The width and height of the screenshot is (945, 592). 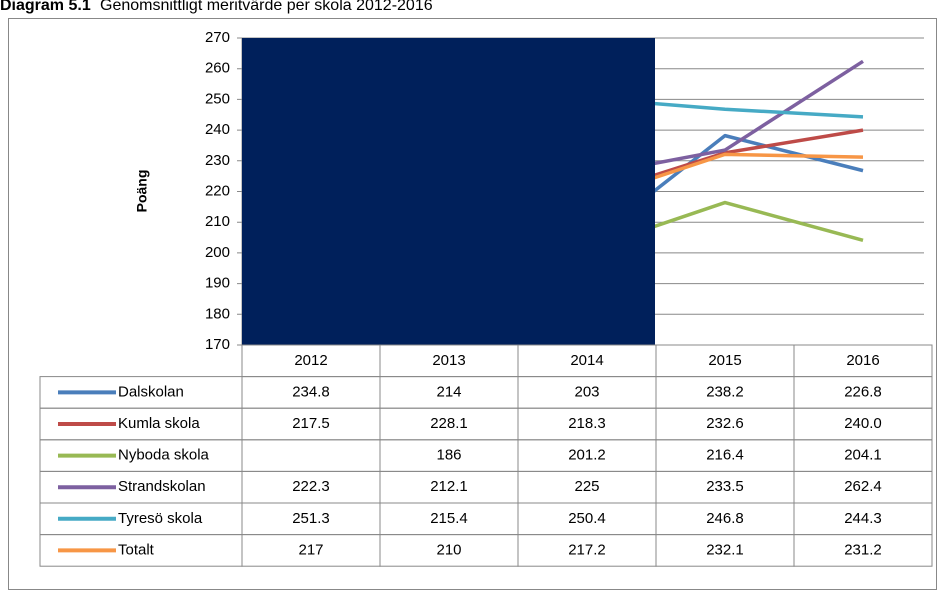 What do you see at coordinates (159, 423) in the screenshot?
I see `legend-label: Kumla skola` at bounding box center [159, 423].